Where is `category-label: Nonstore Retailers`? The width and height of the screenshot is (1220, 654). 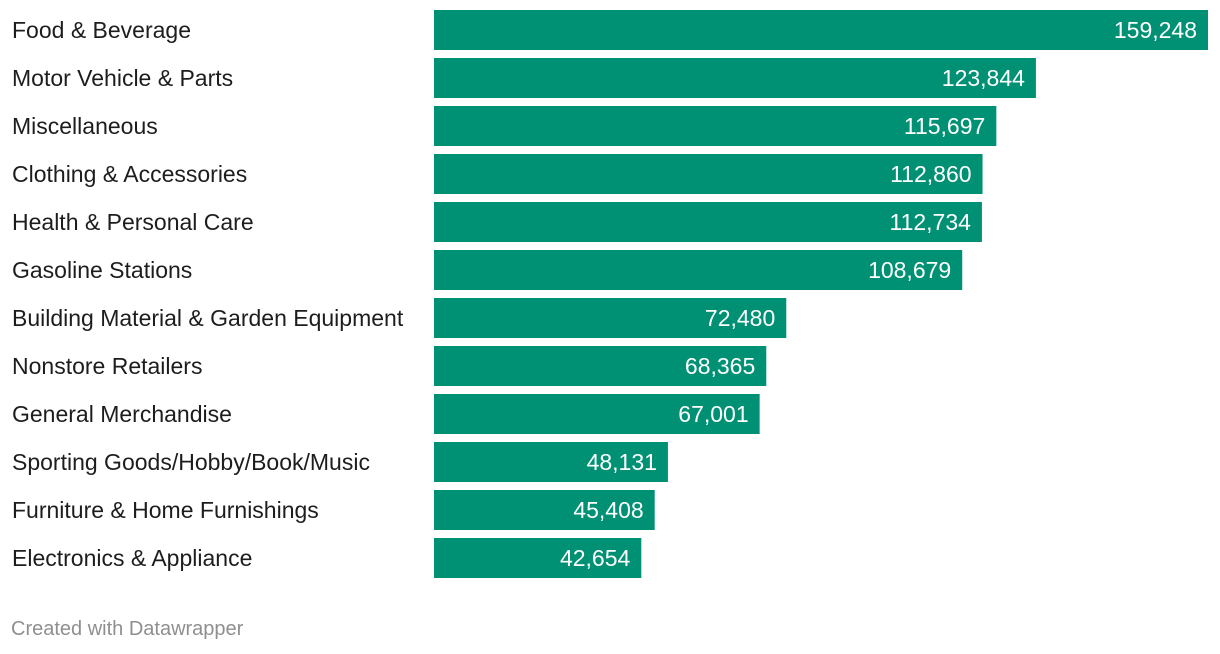
category-label: Nonstore Retailers is located at coordinates (107, 366).